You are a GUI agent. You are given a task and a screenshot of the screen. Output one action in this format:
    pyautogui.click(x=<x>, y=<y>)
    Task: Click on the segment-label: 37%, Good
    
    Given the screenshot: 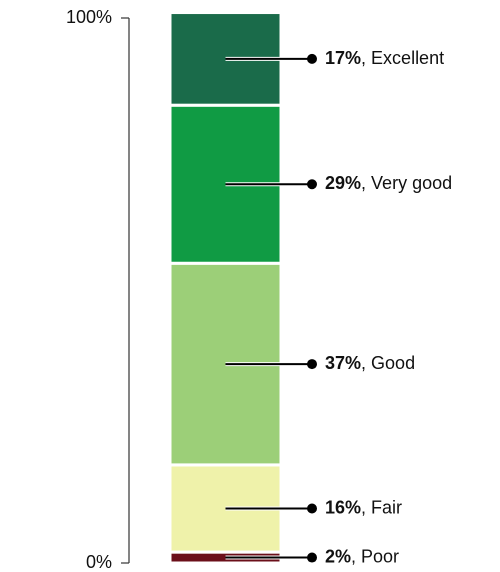 What is the action you would take?
    pyautogui.click(x=370, y=363)
    